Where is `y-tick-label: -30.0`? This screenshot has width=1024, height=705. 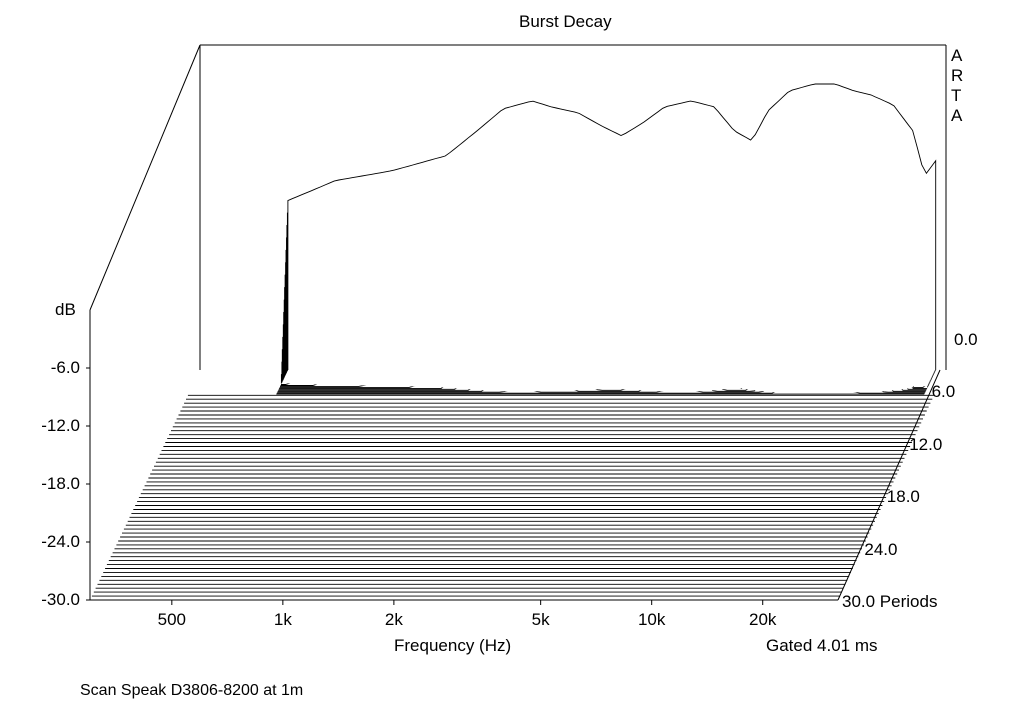
y-tick-label: -30.0 is located at coordinates (60, 599).